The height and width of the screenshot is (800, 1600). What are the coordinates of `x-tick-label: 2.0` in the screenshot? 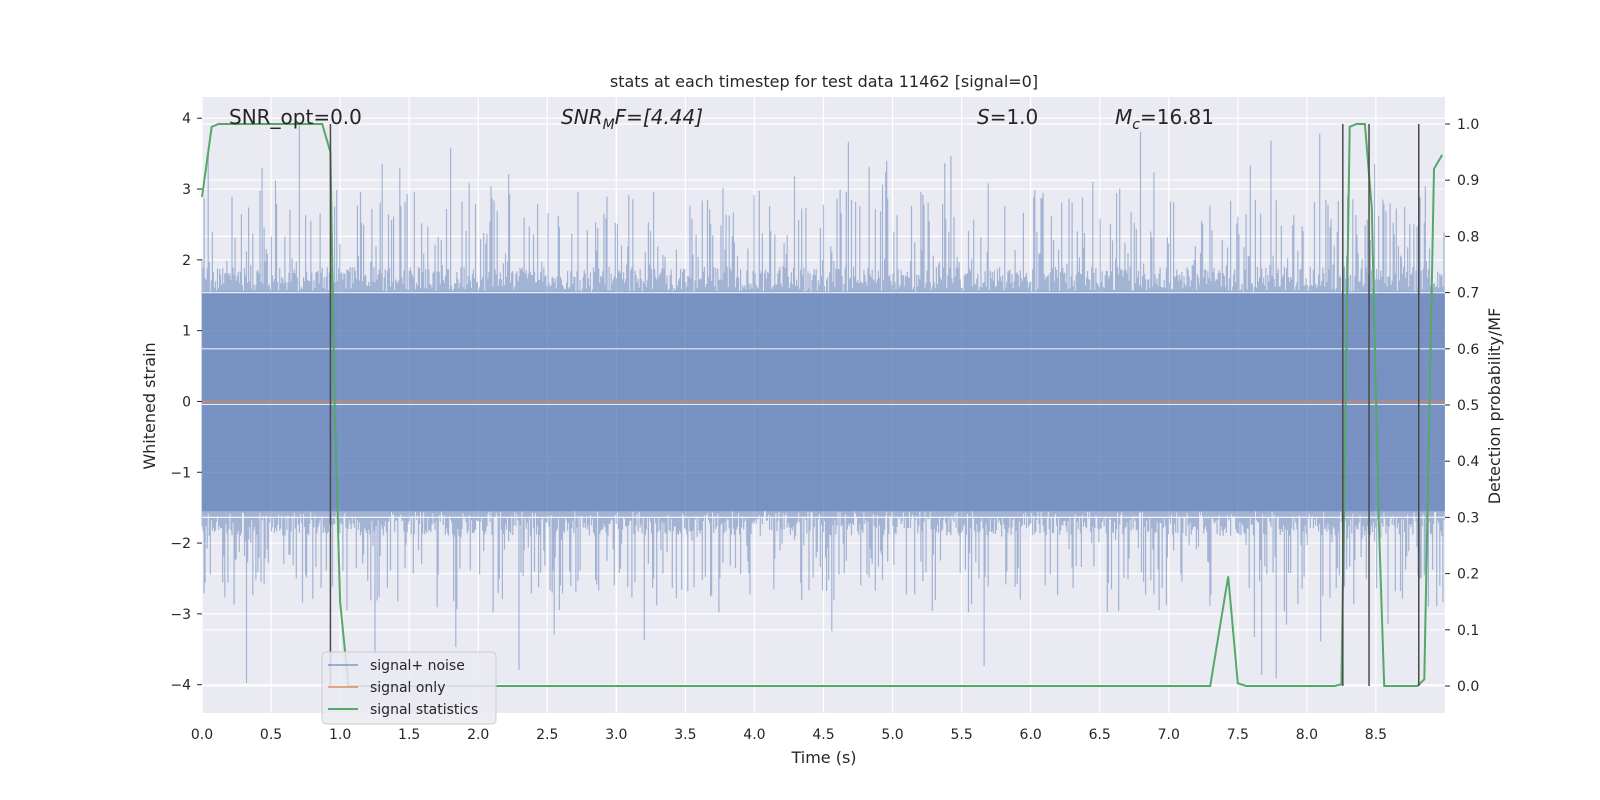 It's located at (478, 735).